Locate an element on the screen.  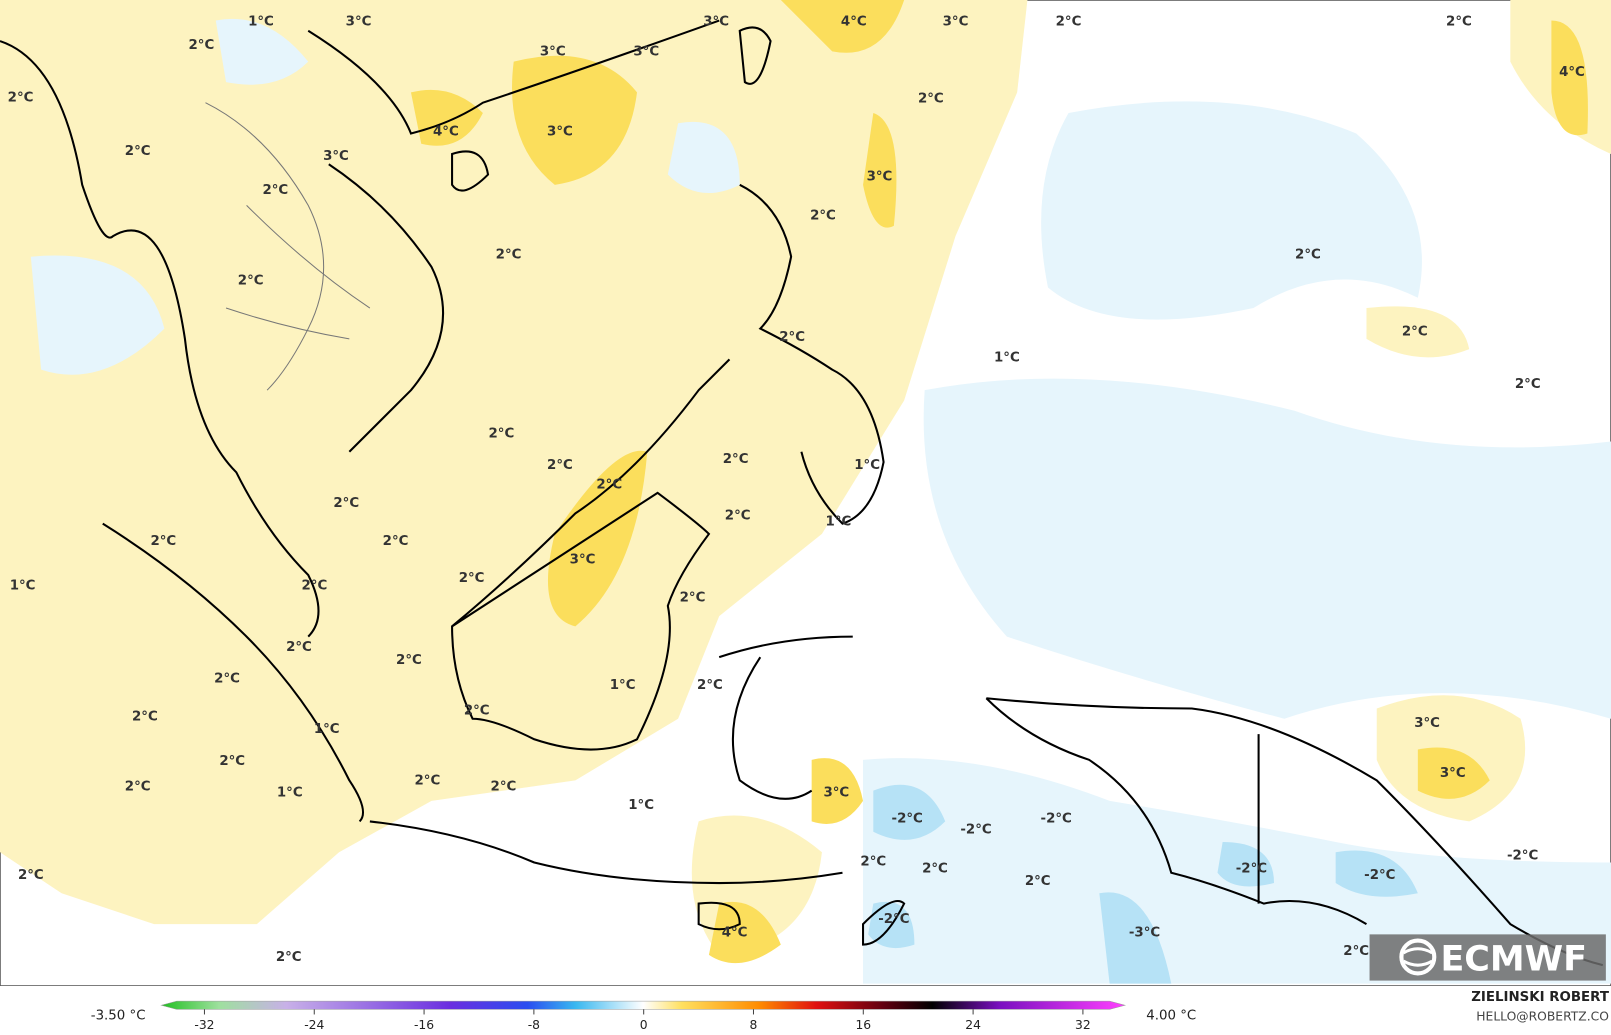
colorbar-tick-label: 16 is located at coordinates (863, 1025).